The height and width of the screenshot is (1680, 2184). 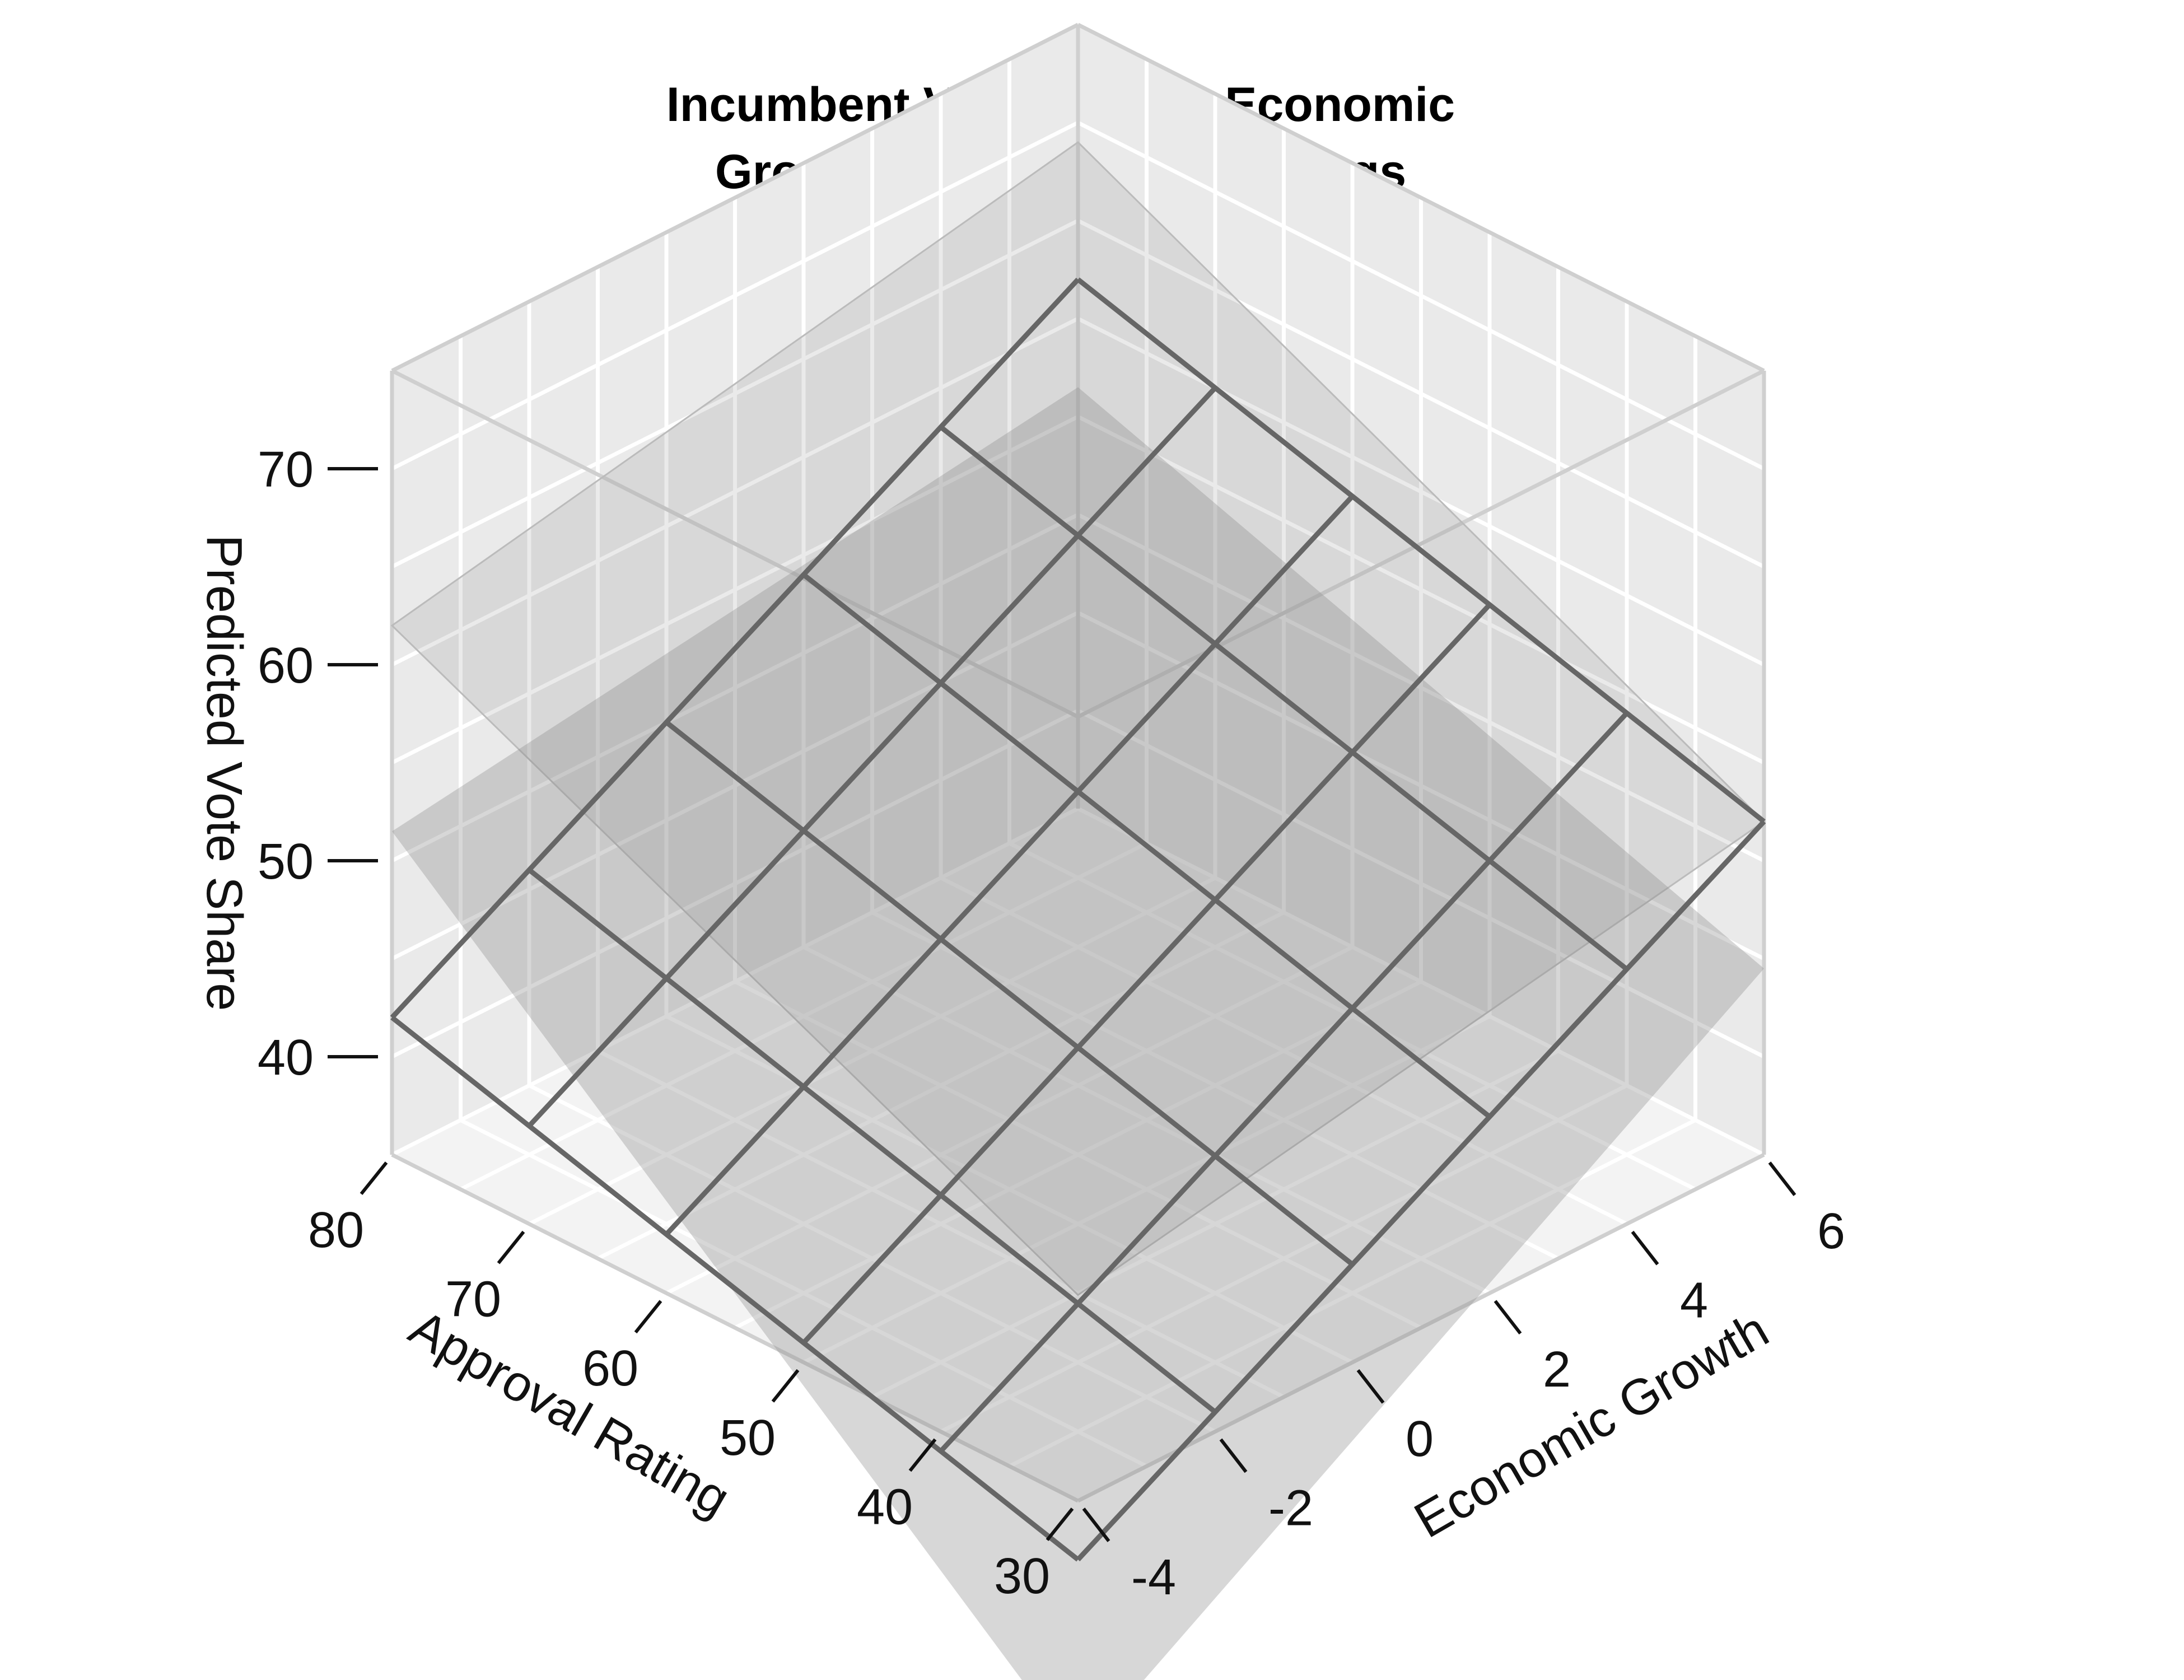 I want to click on x-tick-label: 30, so click(x=1022, y=1576).